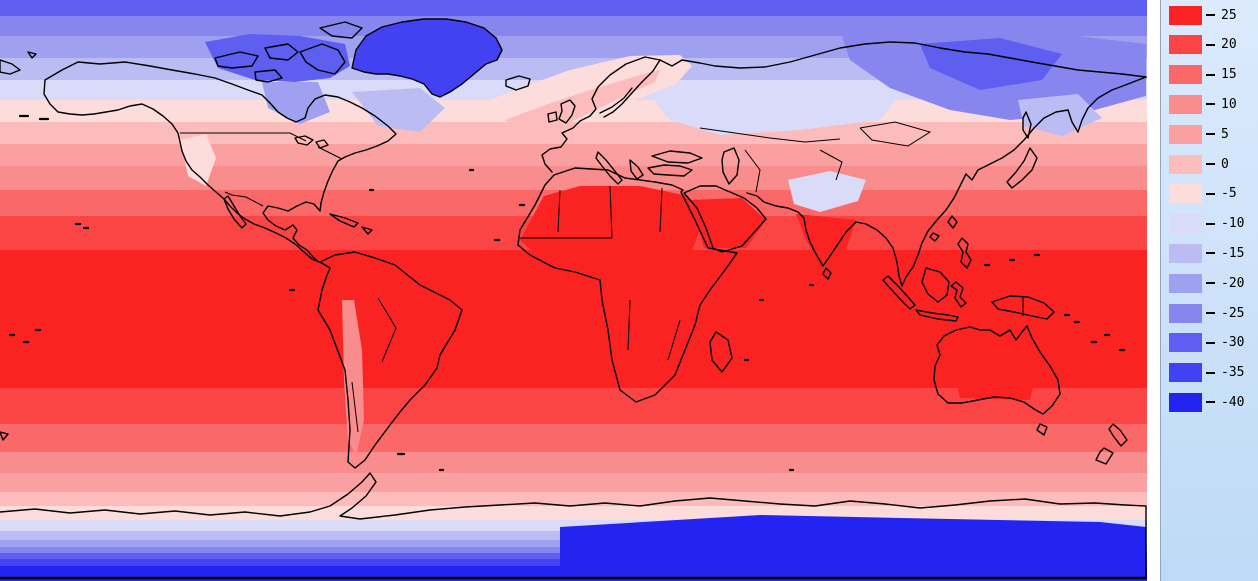 Image resolution: width=1258 pixels, height=581 pixels. What do you see at coordinates (899, 292) in the screenshot?
I see `sumatra-coast` at bounding box center [899, 292].